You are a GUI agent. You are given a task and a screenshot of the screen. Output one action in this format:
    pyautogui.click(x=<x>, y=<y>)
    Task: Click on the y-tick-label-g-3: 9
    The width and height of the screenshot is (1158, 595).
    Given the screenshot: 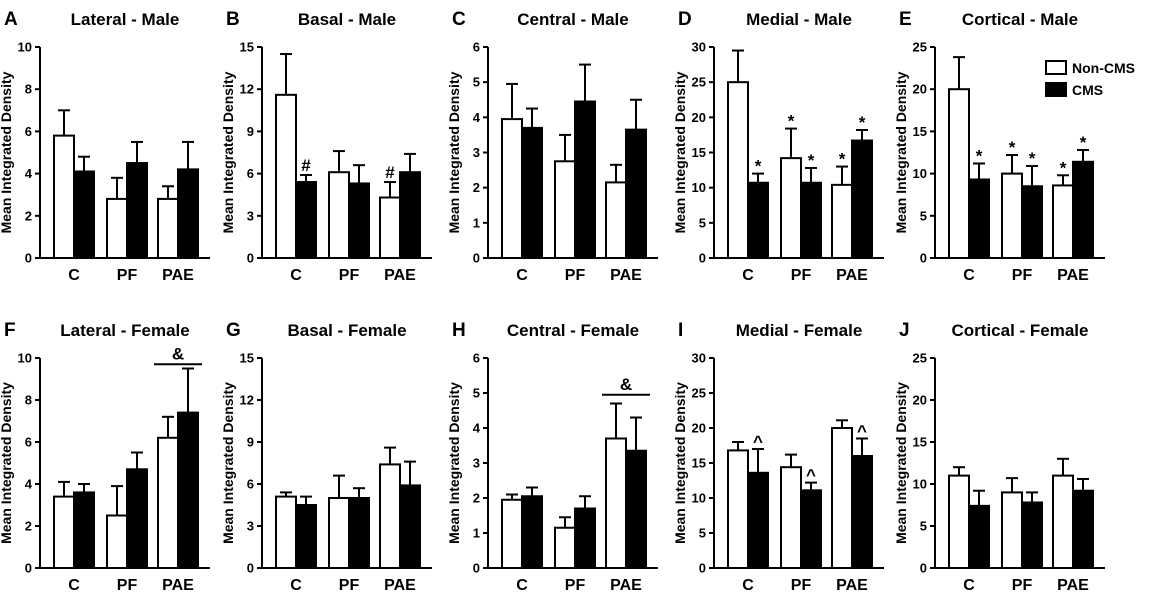 What is the action you would take?
    pyautogui.click(x=250, y=442)
    